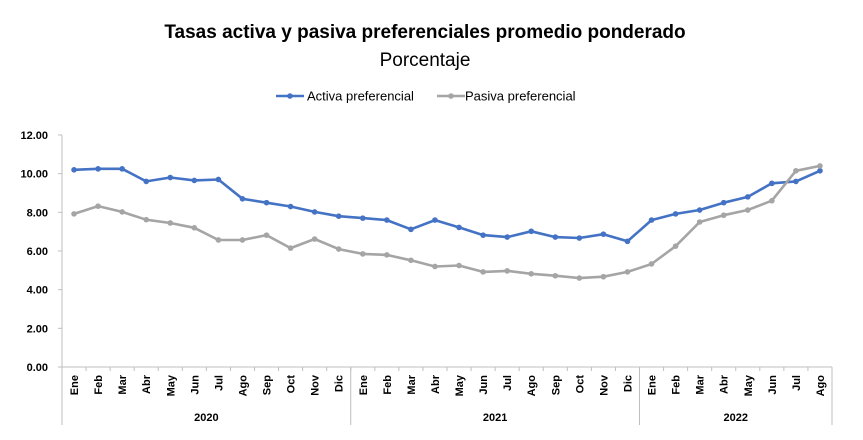  Describe the element at coordinates (628, 383) in the screenshot. I see `x-tick-label: Dic` at that location.